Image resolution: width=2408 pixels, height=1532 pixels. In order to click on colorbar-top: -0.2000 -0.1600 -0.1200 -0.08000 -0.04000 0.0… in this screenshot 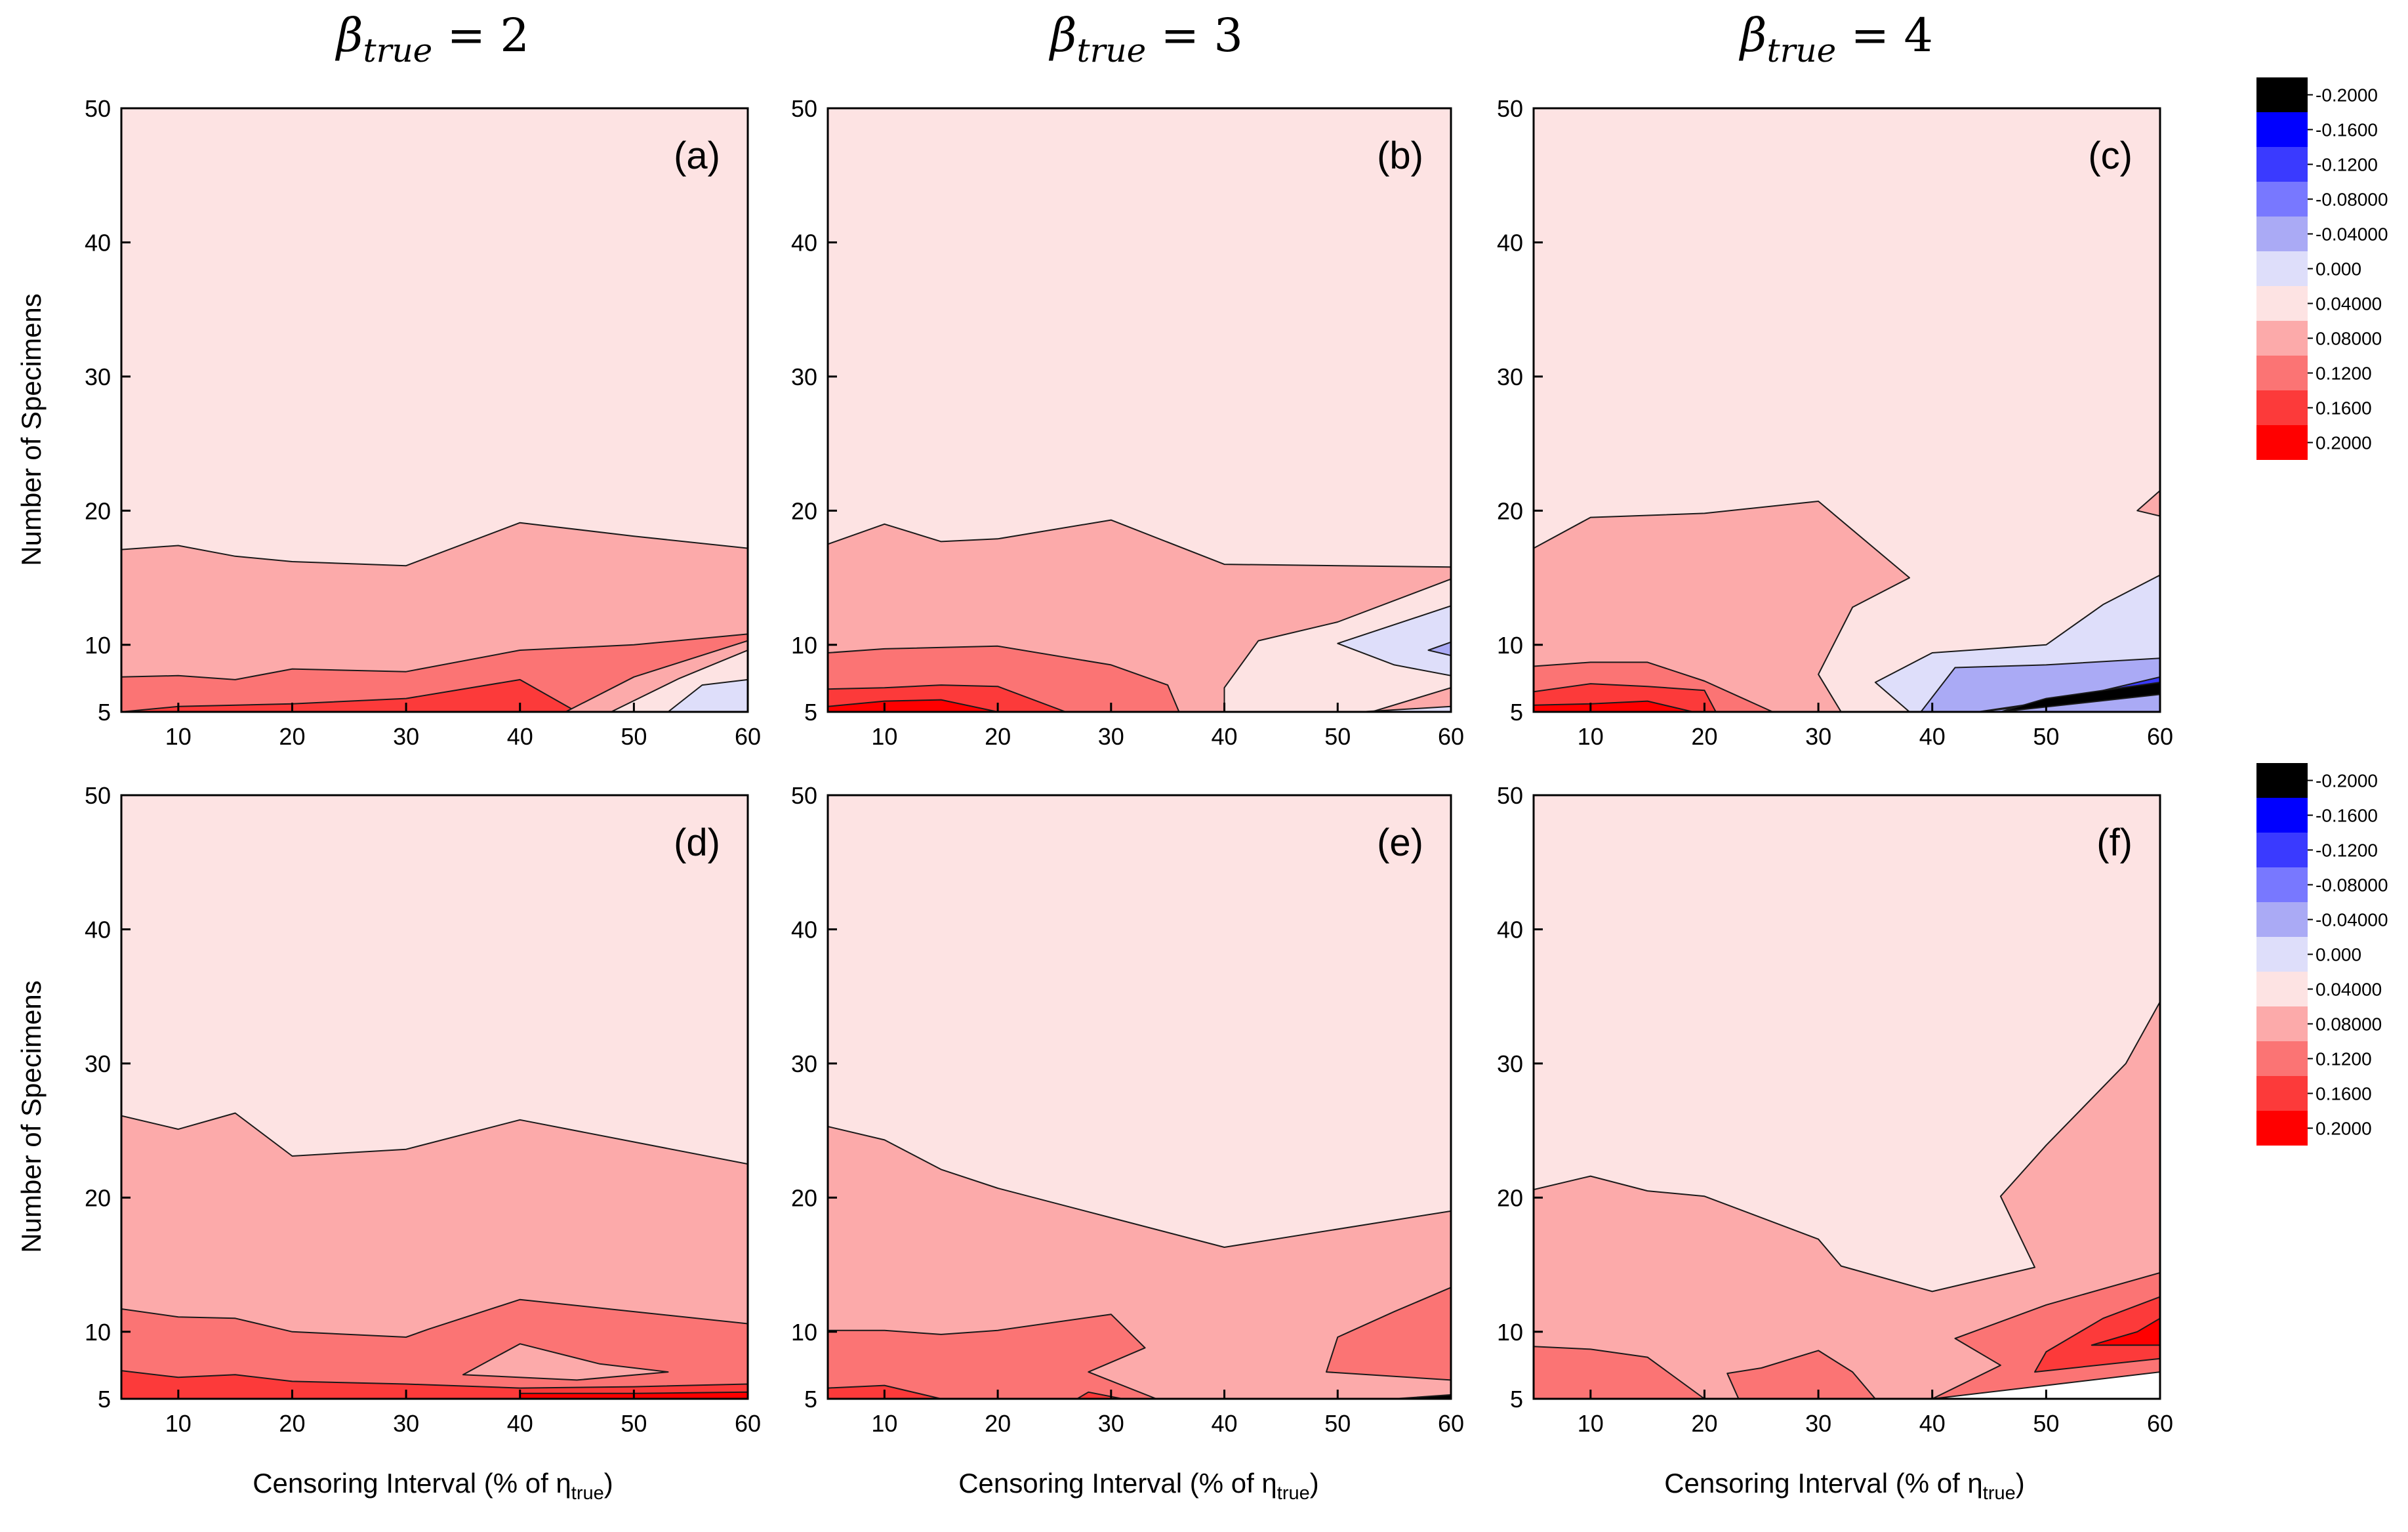, I will do `click(2322, 268)`.